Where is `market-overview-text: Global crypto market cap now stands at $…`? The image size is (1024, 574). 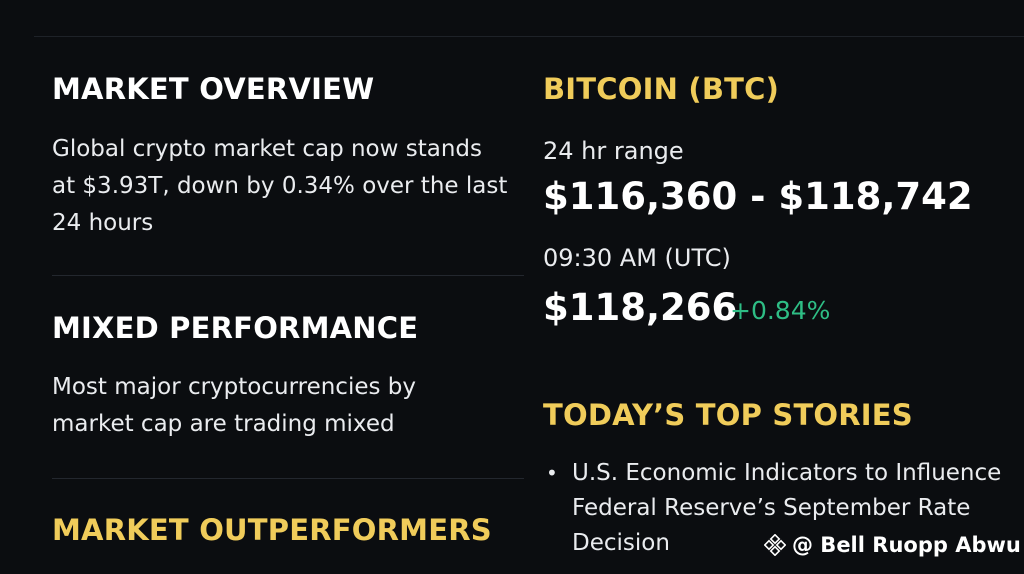 market-overview-text: Global crypto market cap now stands at $… is located at coordinates (280, 186).